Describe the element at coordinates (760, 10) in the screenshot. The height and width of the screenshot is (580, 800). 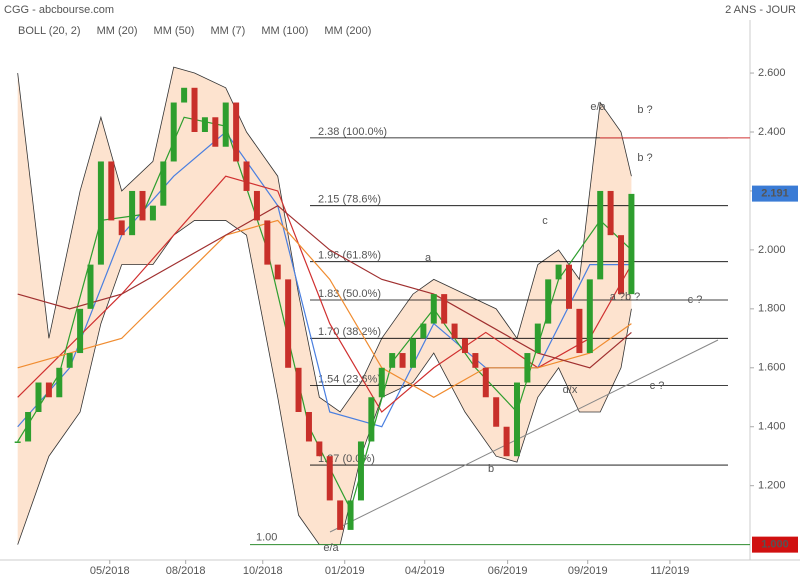
I see `chart-subtitle: 2 ANS - JOUR` at that location.